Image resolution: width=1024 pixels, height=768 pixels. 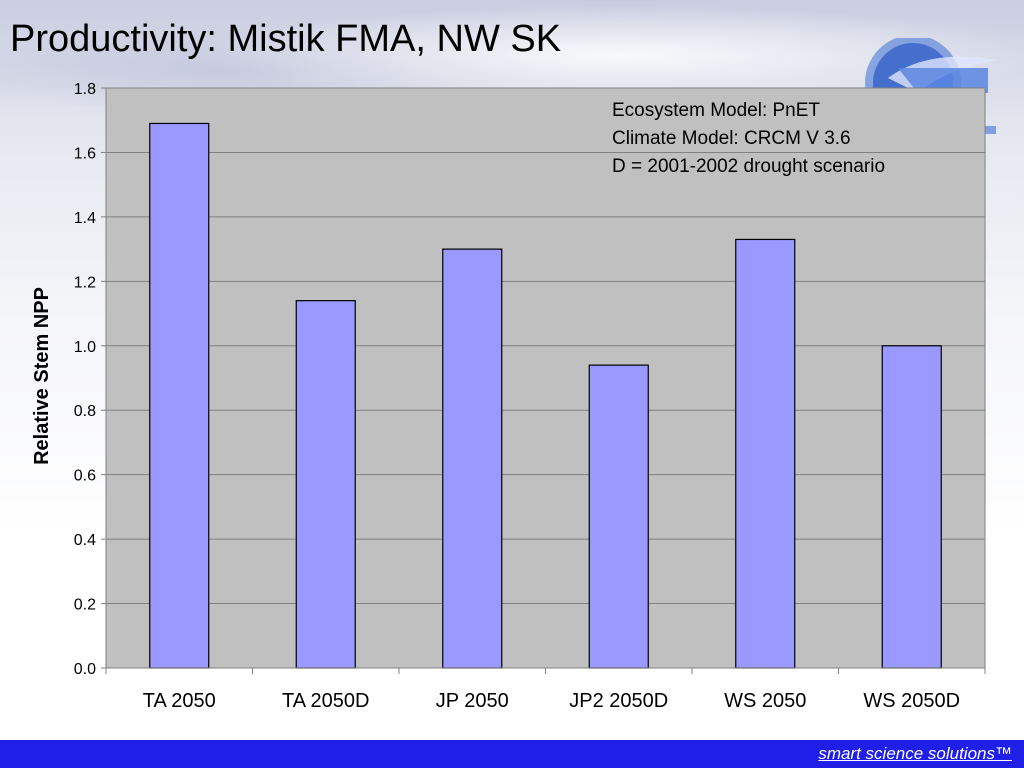 I want to click on y-axis-label: Relative Stem NPP, so click(x=42, y=376).